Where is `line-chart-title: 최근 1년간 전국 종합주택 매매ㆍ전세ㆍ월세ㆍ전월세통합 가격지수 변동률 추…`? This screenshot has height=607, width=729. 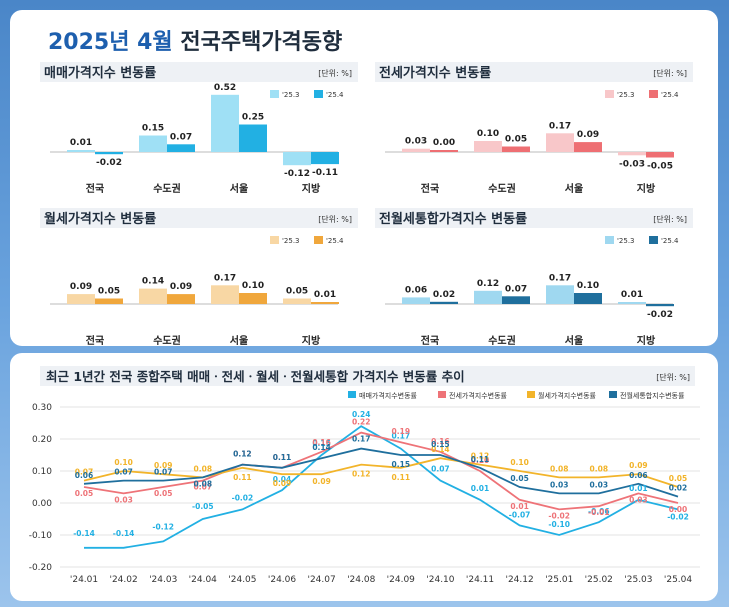
line-chart-title: 최근 1년간 전국 종합주택 매매ㆍ전세ㆍ월세ㆍ전월세통합 가격지수 변동률 추… is located at coordinates (255, 376).